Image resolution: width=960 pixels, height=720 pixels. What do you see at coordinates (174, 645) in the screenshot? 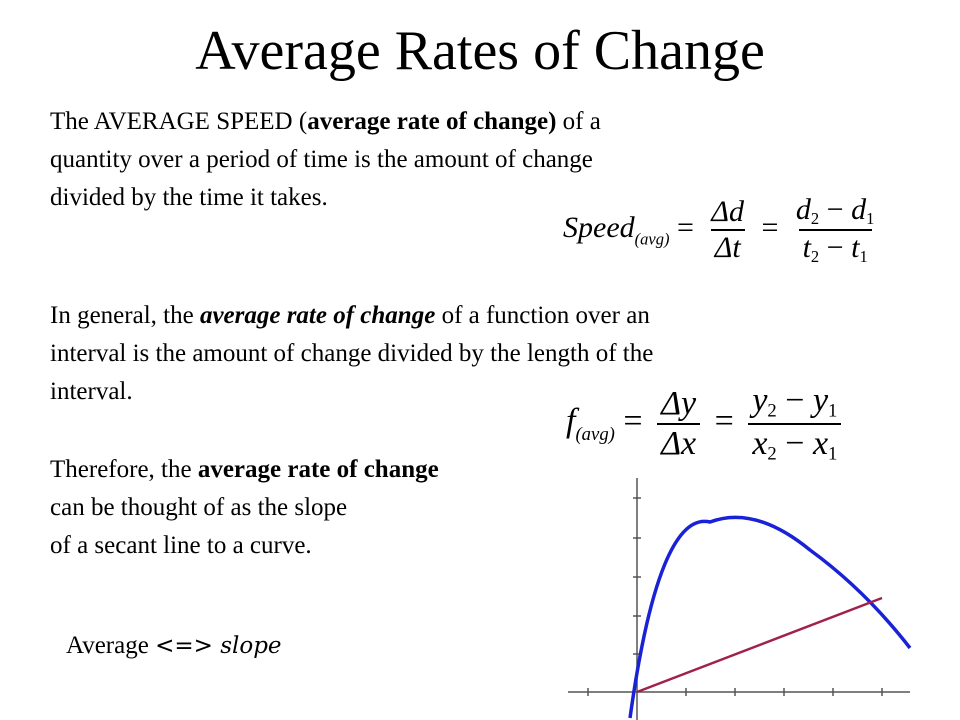
I see `average-slope-statement: Average <=> slope` at bounding box center [174, 645].